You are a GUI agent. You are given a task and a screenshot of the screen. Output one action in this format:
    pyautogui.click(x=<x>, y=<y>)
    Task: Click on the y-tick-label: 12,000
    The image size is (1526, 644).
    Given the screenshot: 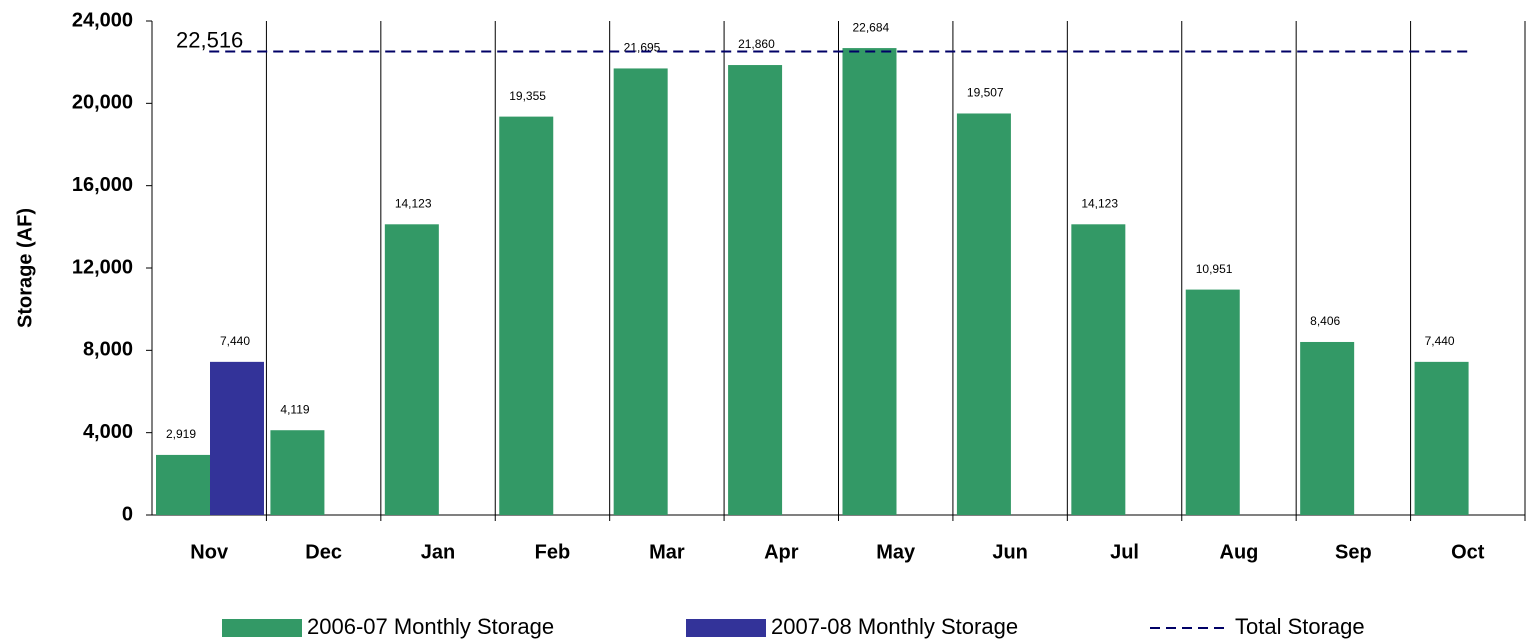 What is the action you would take?
    pyautogui.click(x=102, y=267)
    